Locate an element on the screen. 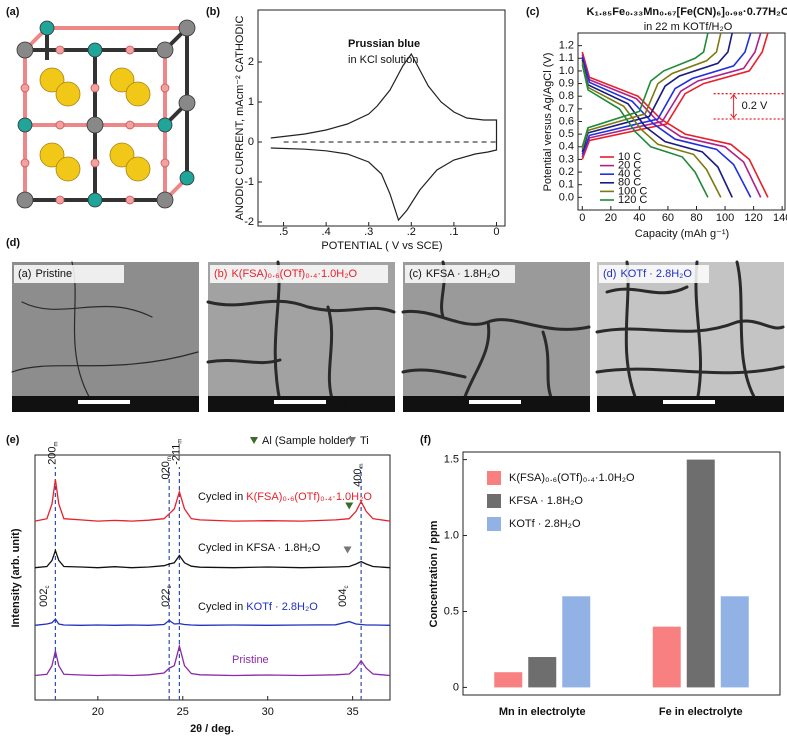  micrograph-name: Pristine is located at coordinates (53, 274).